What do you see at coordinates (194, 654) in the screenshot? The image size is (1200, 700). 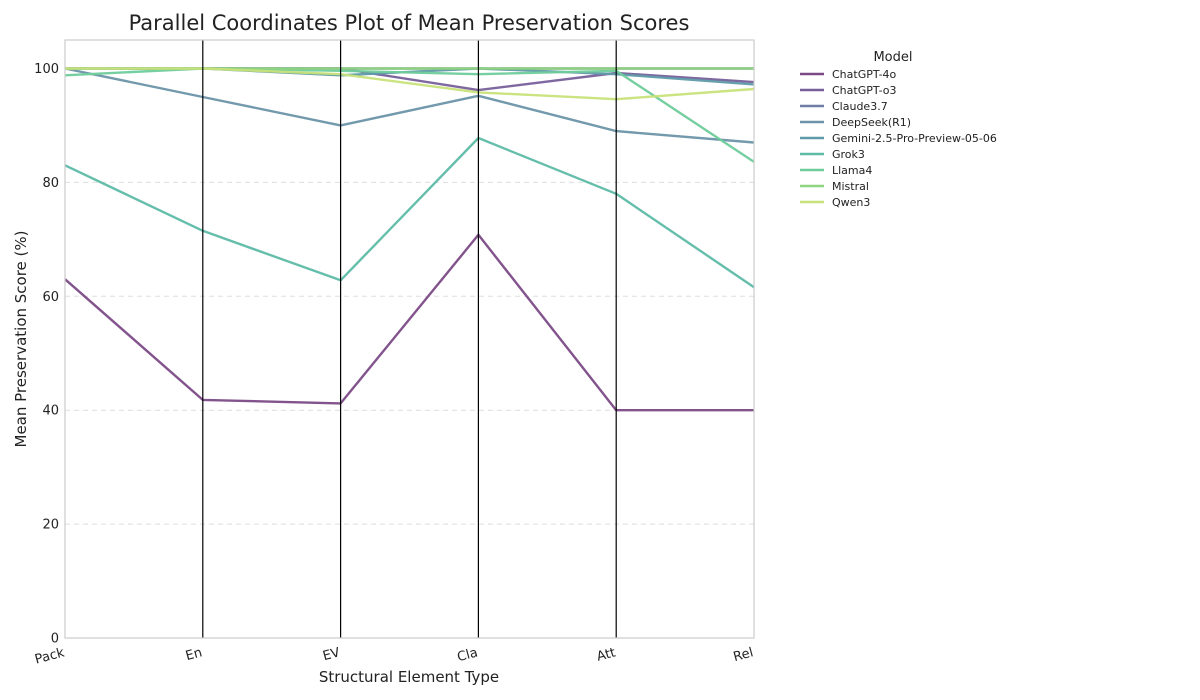 I see `x-tick-label: En` at bounding box center [194, 654].